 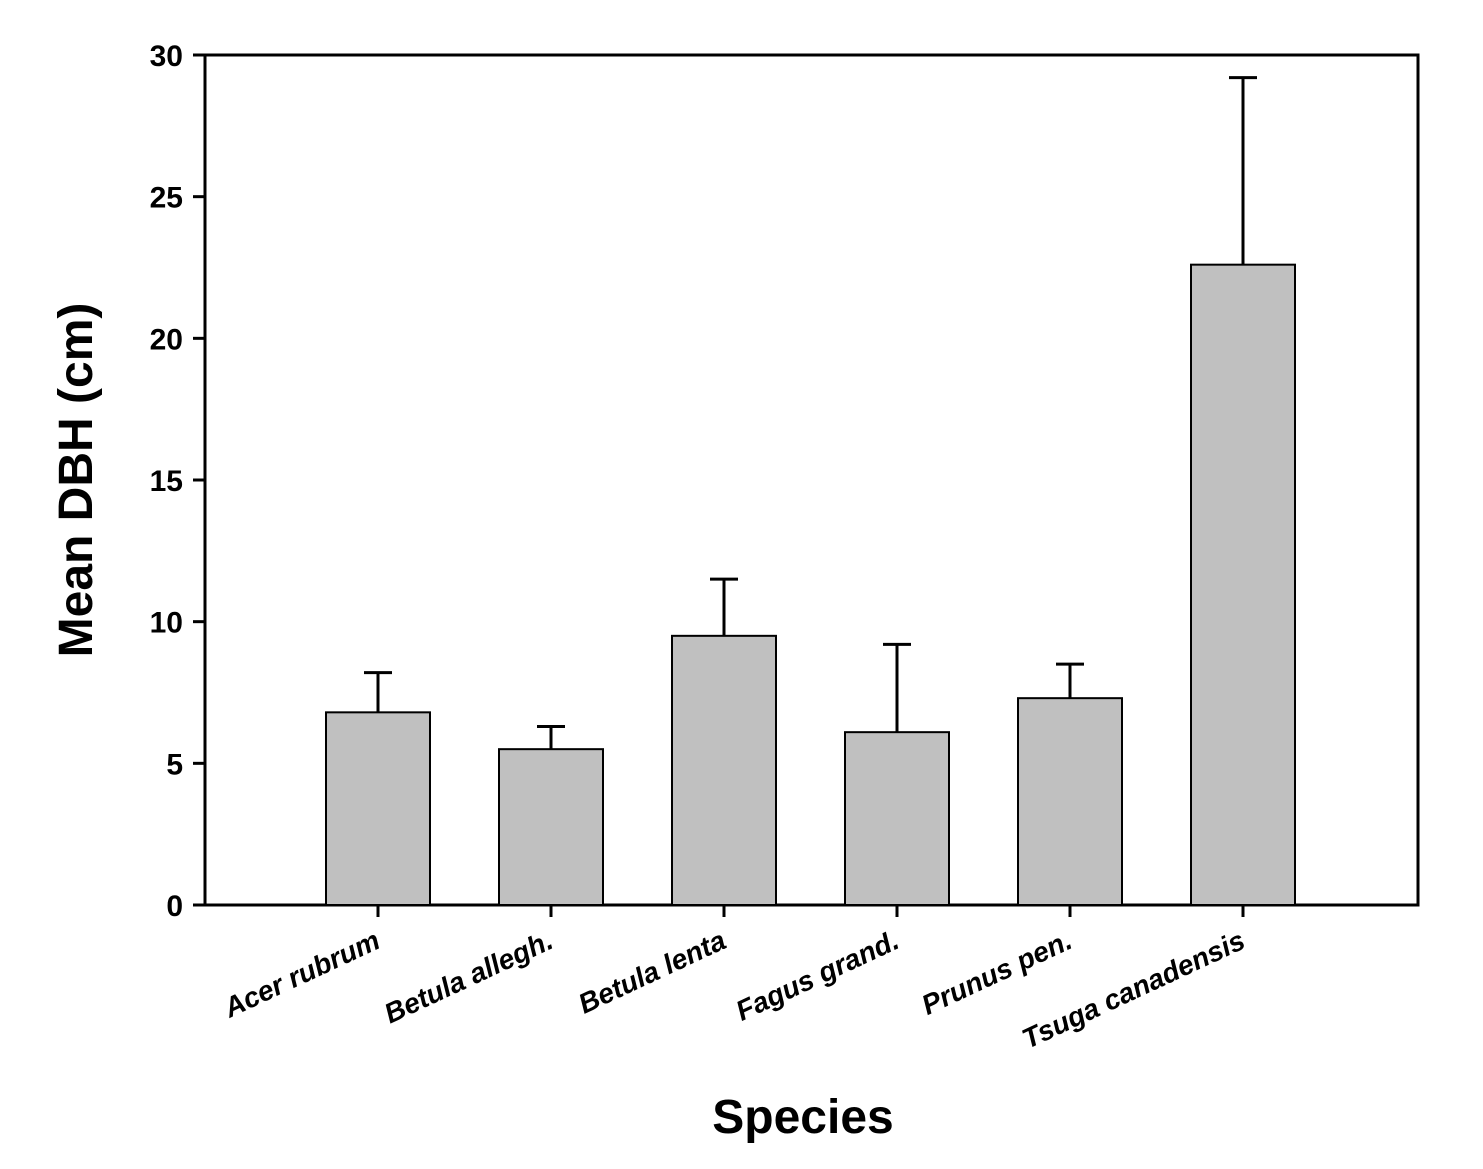 What do you see at coordinates (301, 974) in the screenshot?
I see `x-tick-label: Acer rubrum` at bounding box center [301, 974].